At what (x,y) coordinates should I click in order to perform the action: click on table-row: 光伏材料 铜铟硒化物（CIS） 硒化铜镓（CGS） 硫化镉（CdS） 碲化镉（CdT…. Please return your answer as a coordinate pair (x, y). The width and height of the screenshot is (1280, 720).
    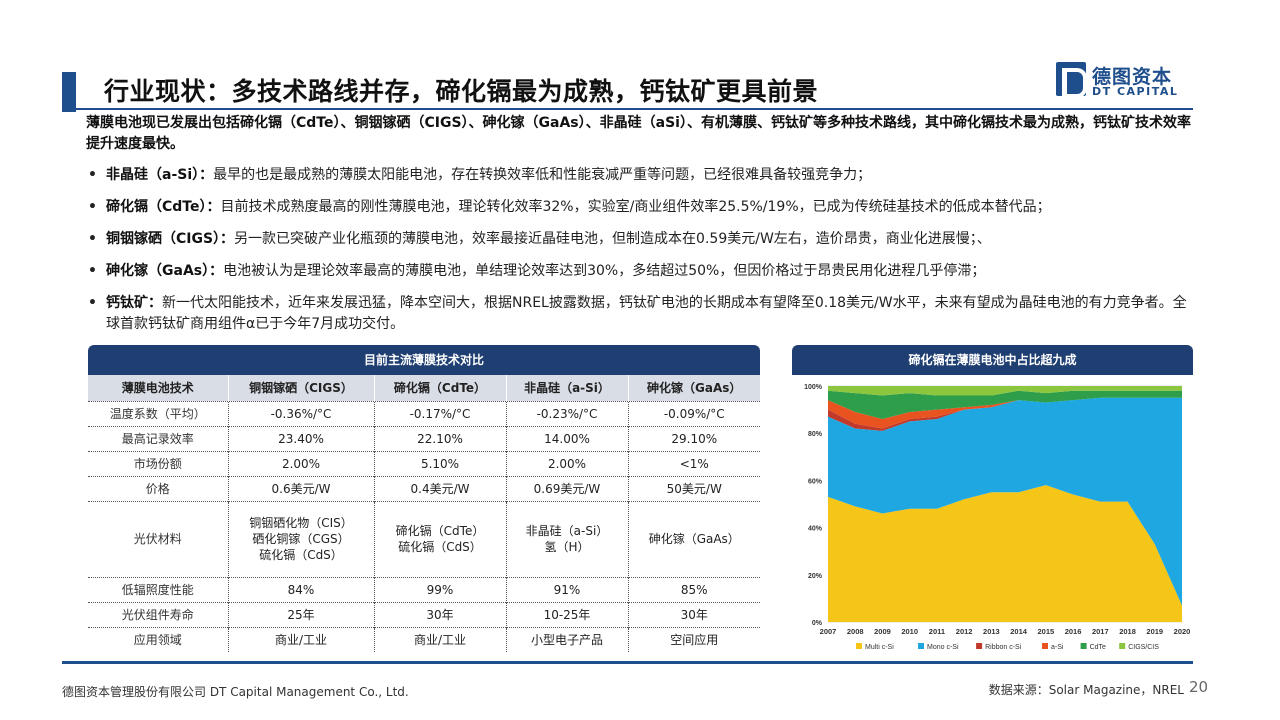
    Looking at the image, I should click on (424, 538).